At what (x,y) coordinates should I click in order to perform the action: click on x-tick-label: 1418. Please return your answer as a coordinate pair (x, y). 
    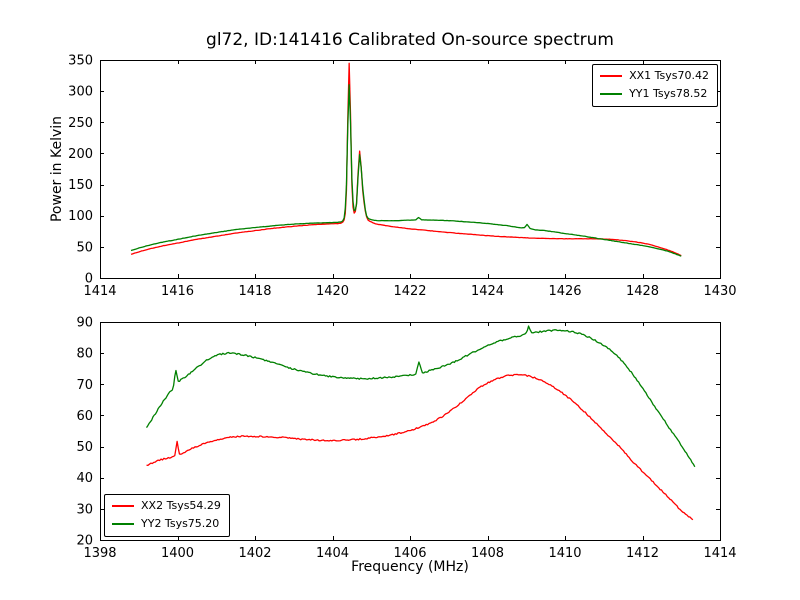
    Looking at the image, I should click on (254, 291).